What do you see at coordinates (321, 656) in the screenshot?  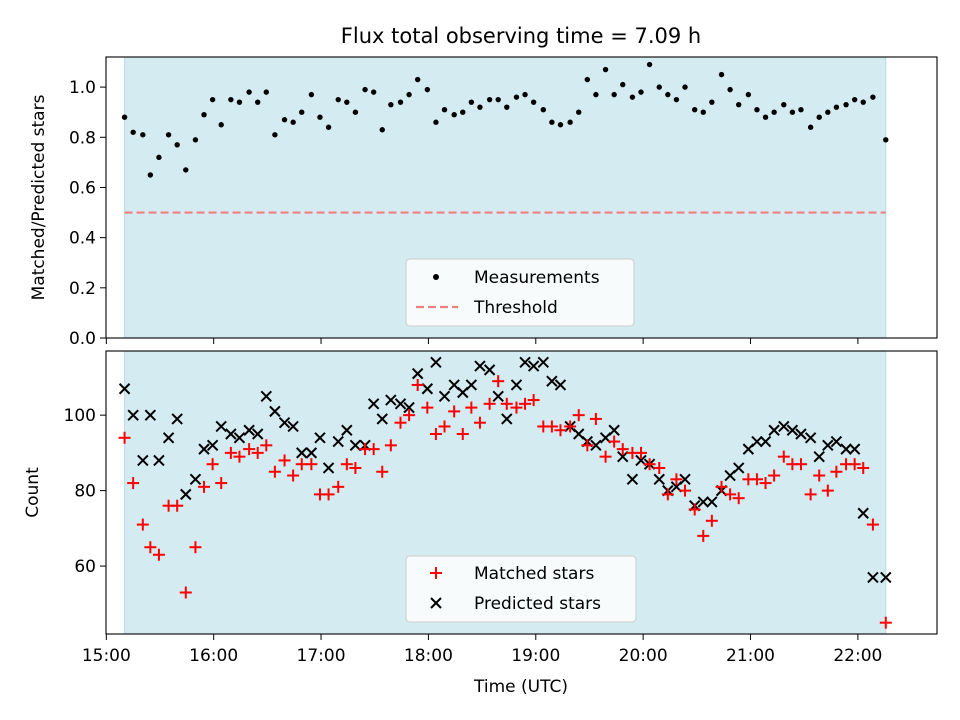 I see `x-tick-label: 17:00` at bounding box center [321, 656].